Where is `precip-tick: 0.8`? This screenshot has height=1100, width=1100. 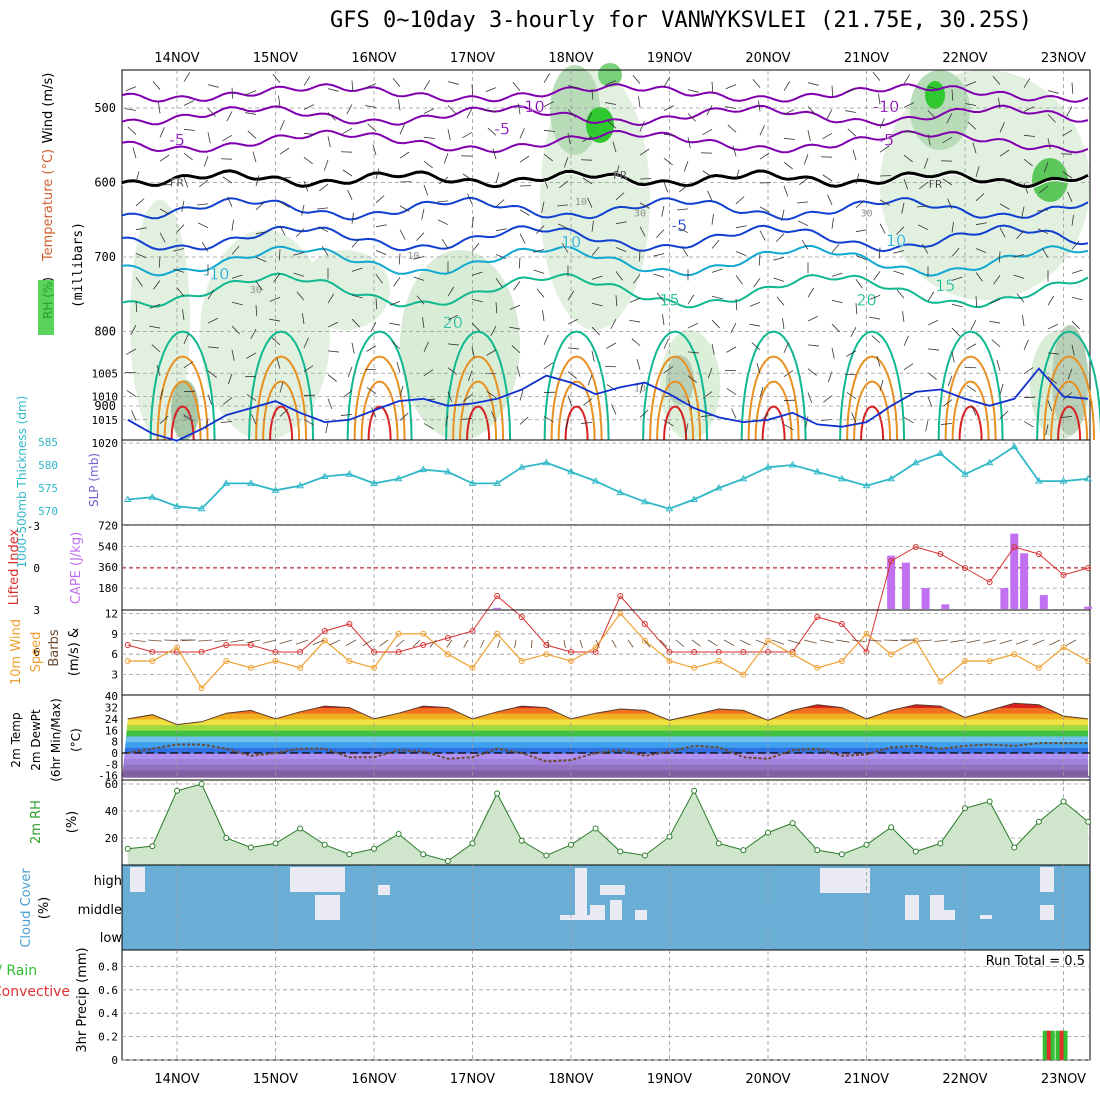 precip-tick: 0.8 is located at coordinates (108, 966).